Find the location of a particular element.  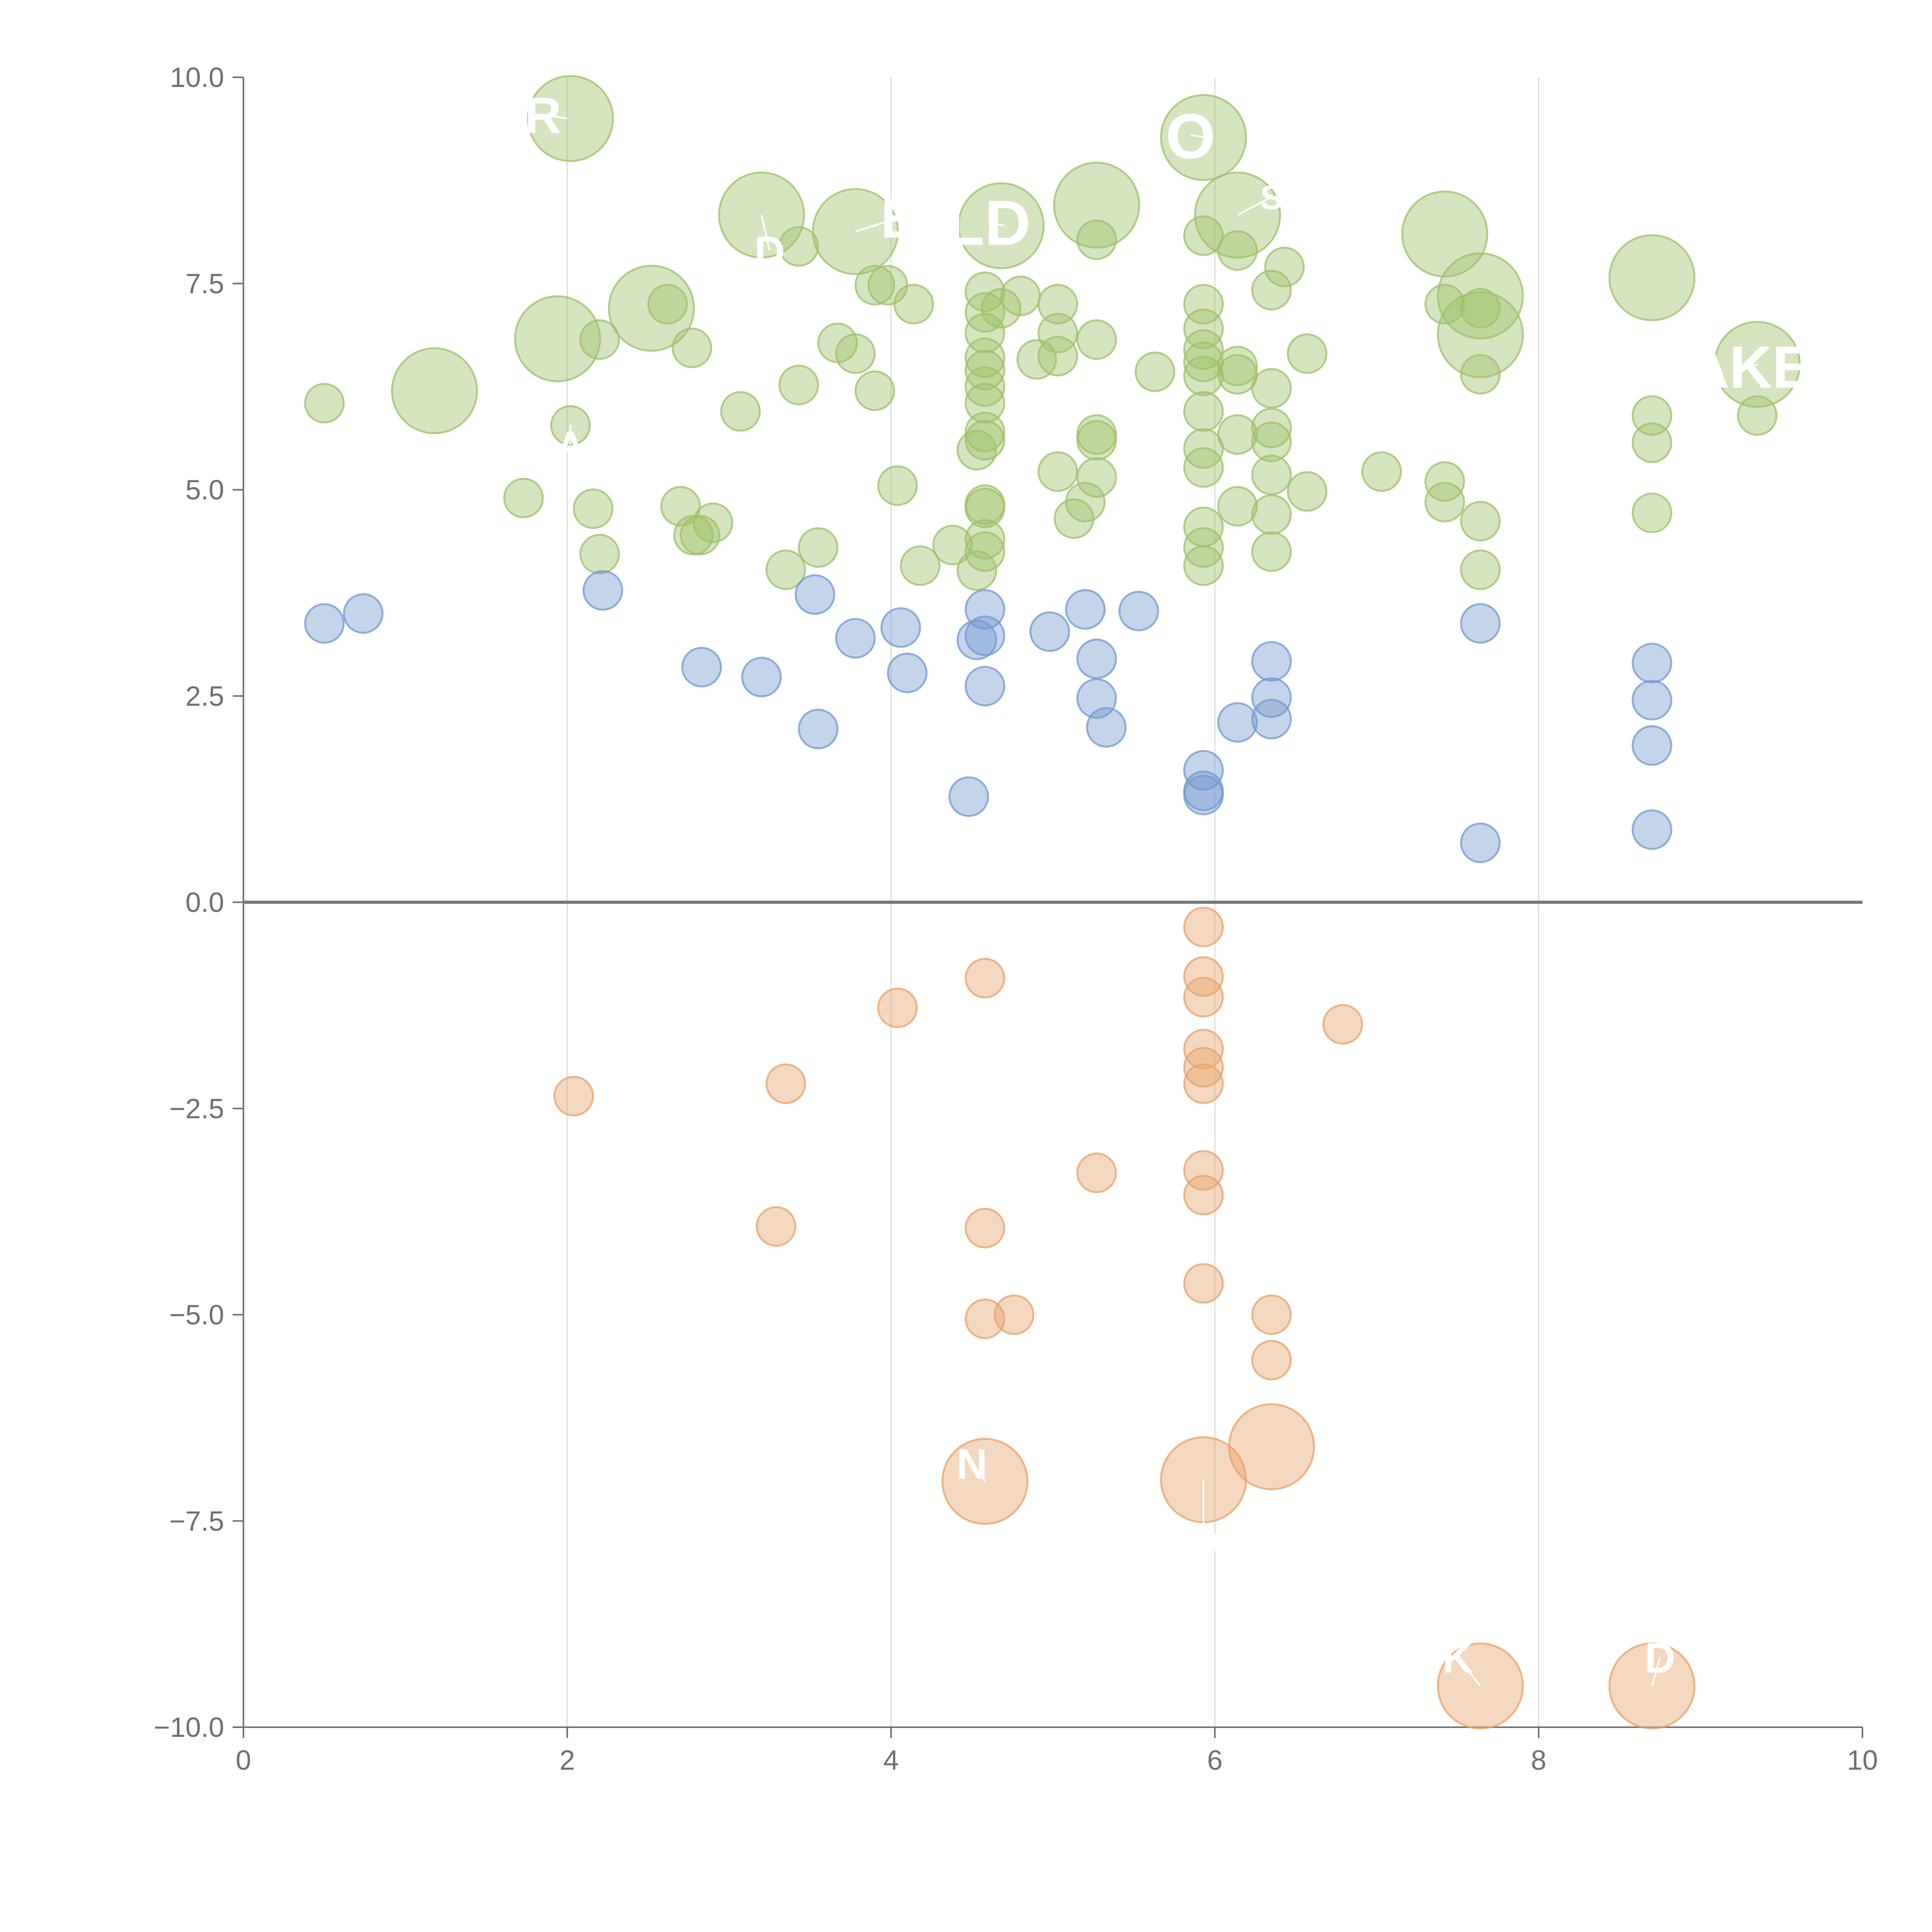

point-label: S is located at coordinates (1271, 198).